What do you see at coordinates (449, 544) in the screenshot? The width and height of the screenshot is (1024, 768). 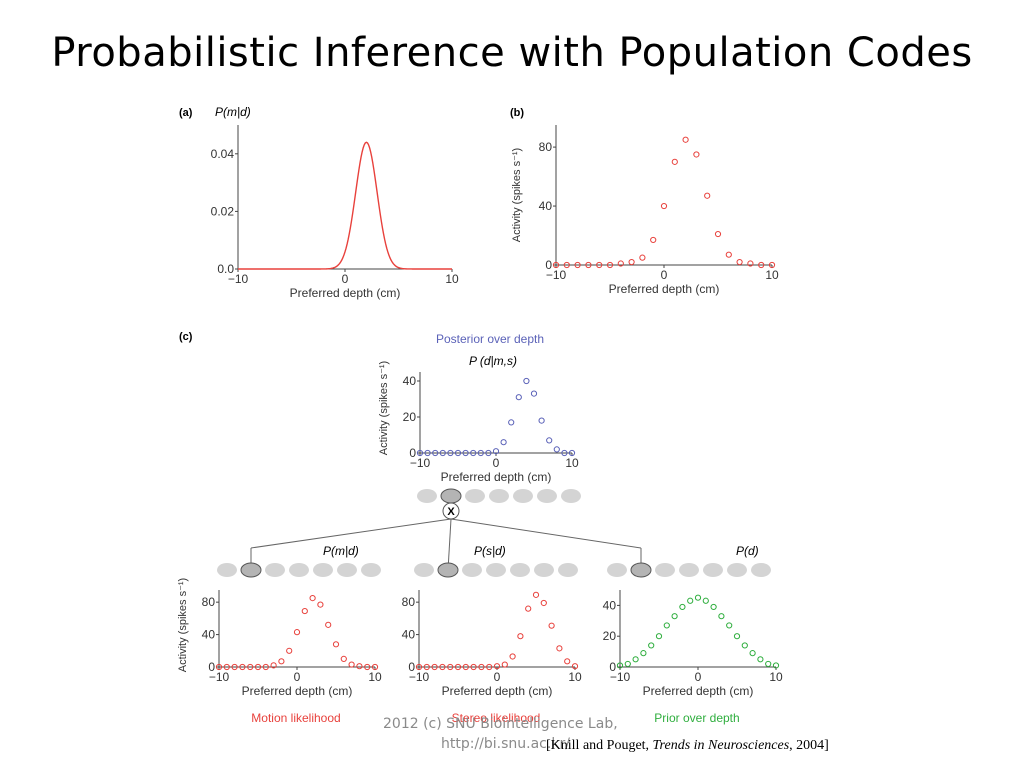 I see `connection-mid` at bounding box center [449, 544].